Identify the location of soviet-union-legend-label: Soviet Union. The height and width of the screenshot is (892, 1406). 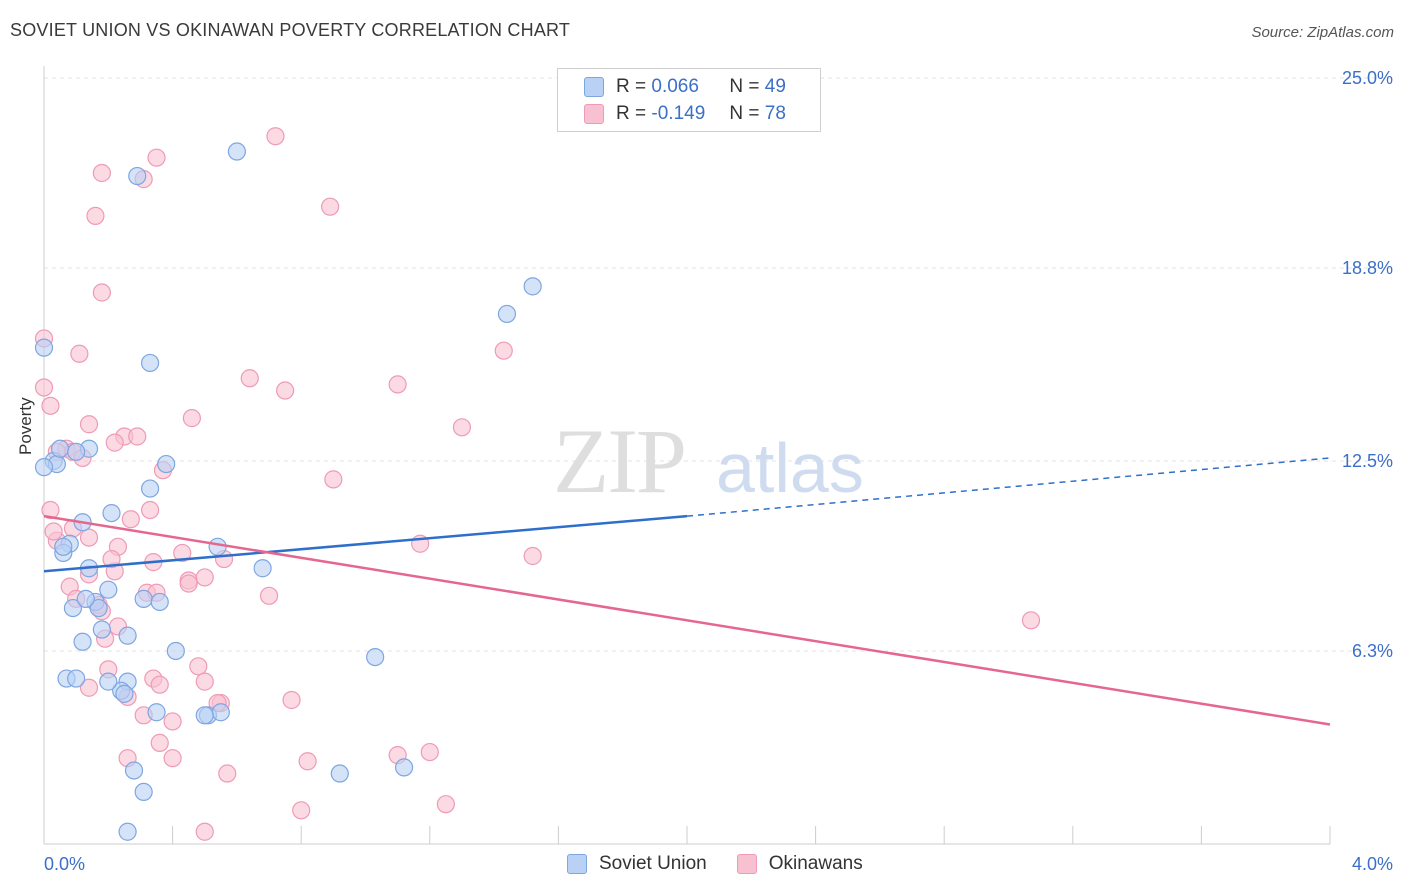
(653, 863).